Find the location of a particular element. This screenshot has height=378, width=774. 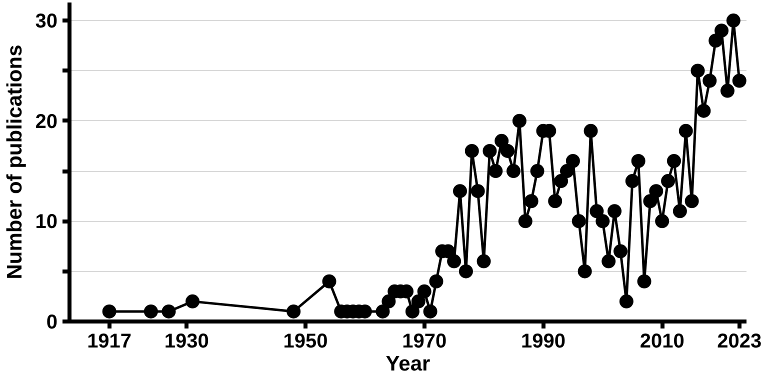

y-tick-label: 10 is located at coordinates (46, 222).